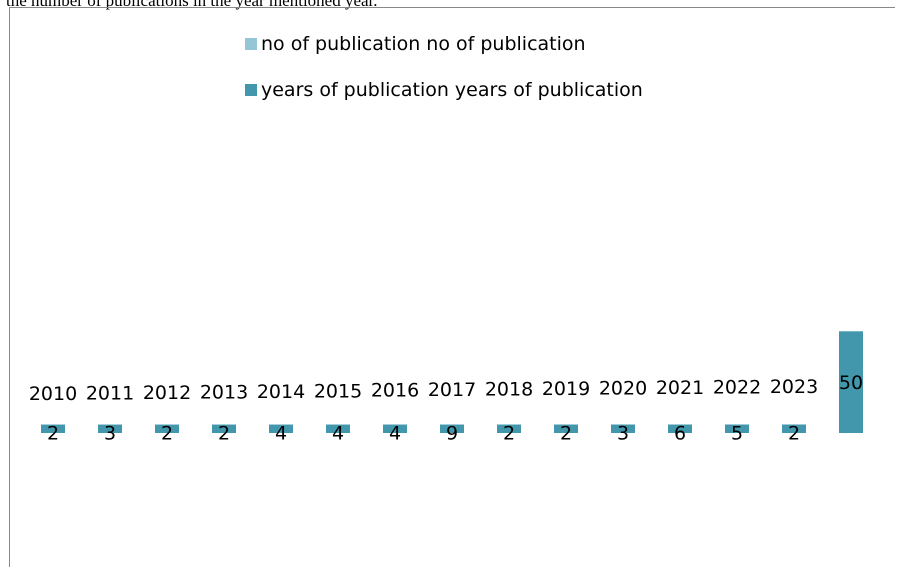 The height and width of the screenshot is (567, 897). I want to click on data-label-year-11: 2021, so click(680, 388).